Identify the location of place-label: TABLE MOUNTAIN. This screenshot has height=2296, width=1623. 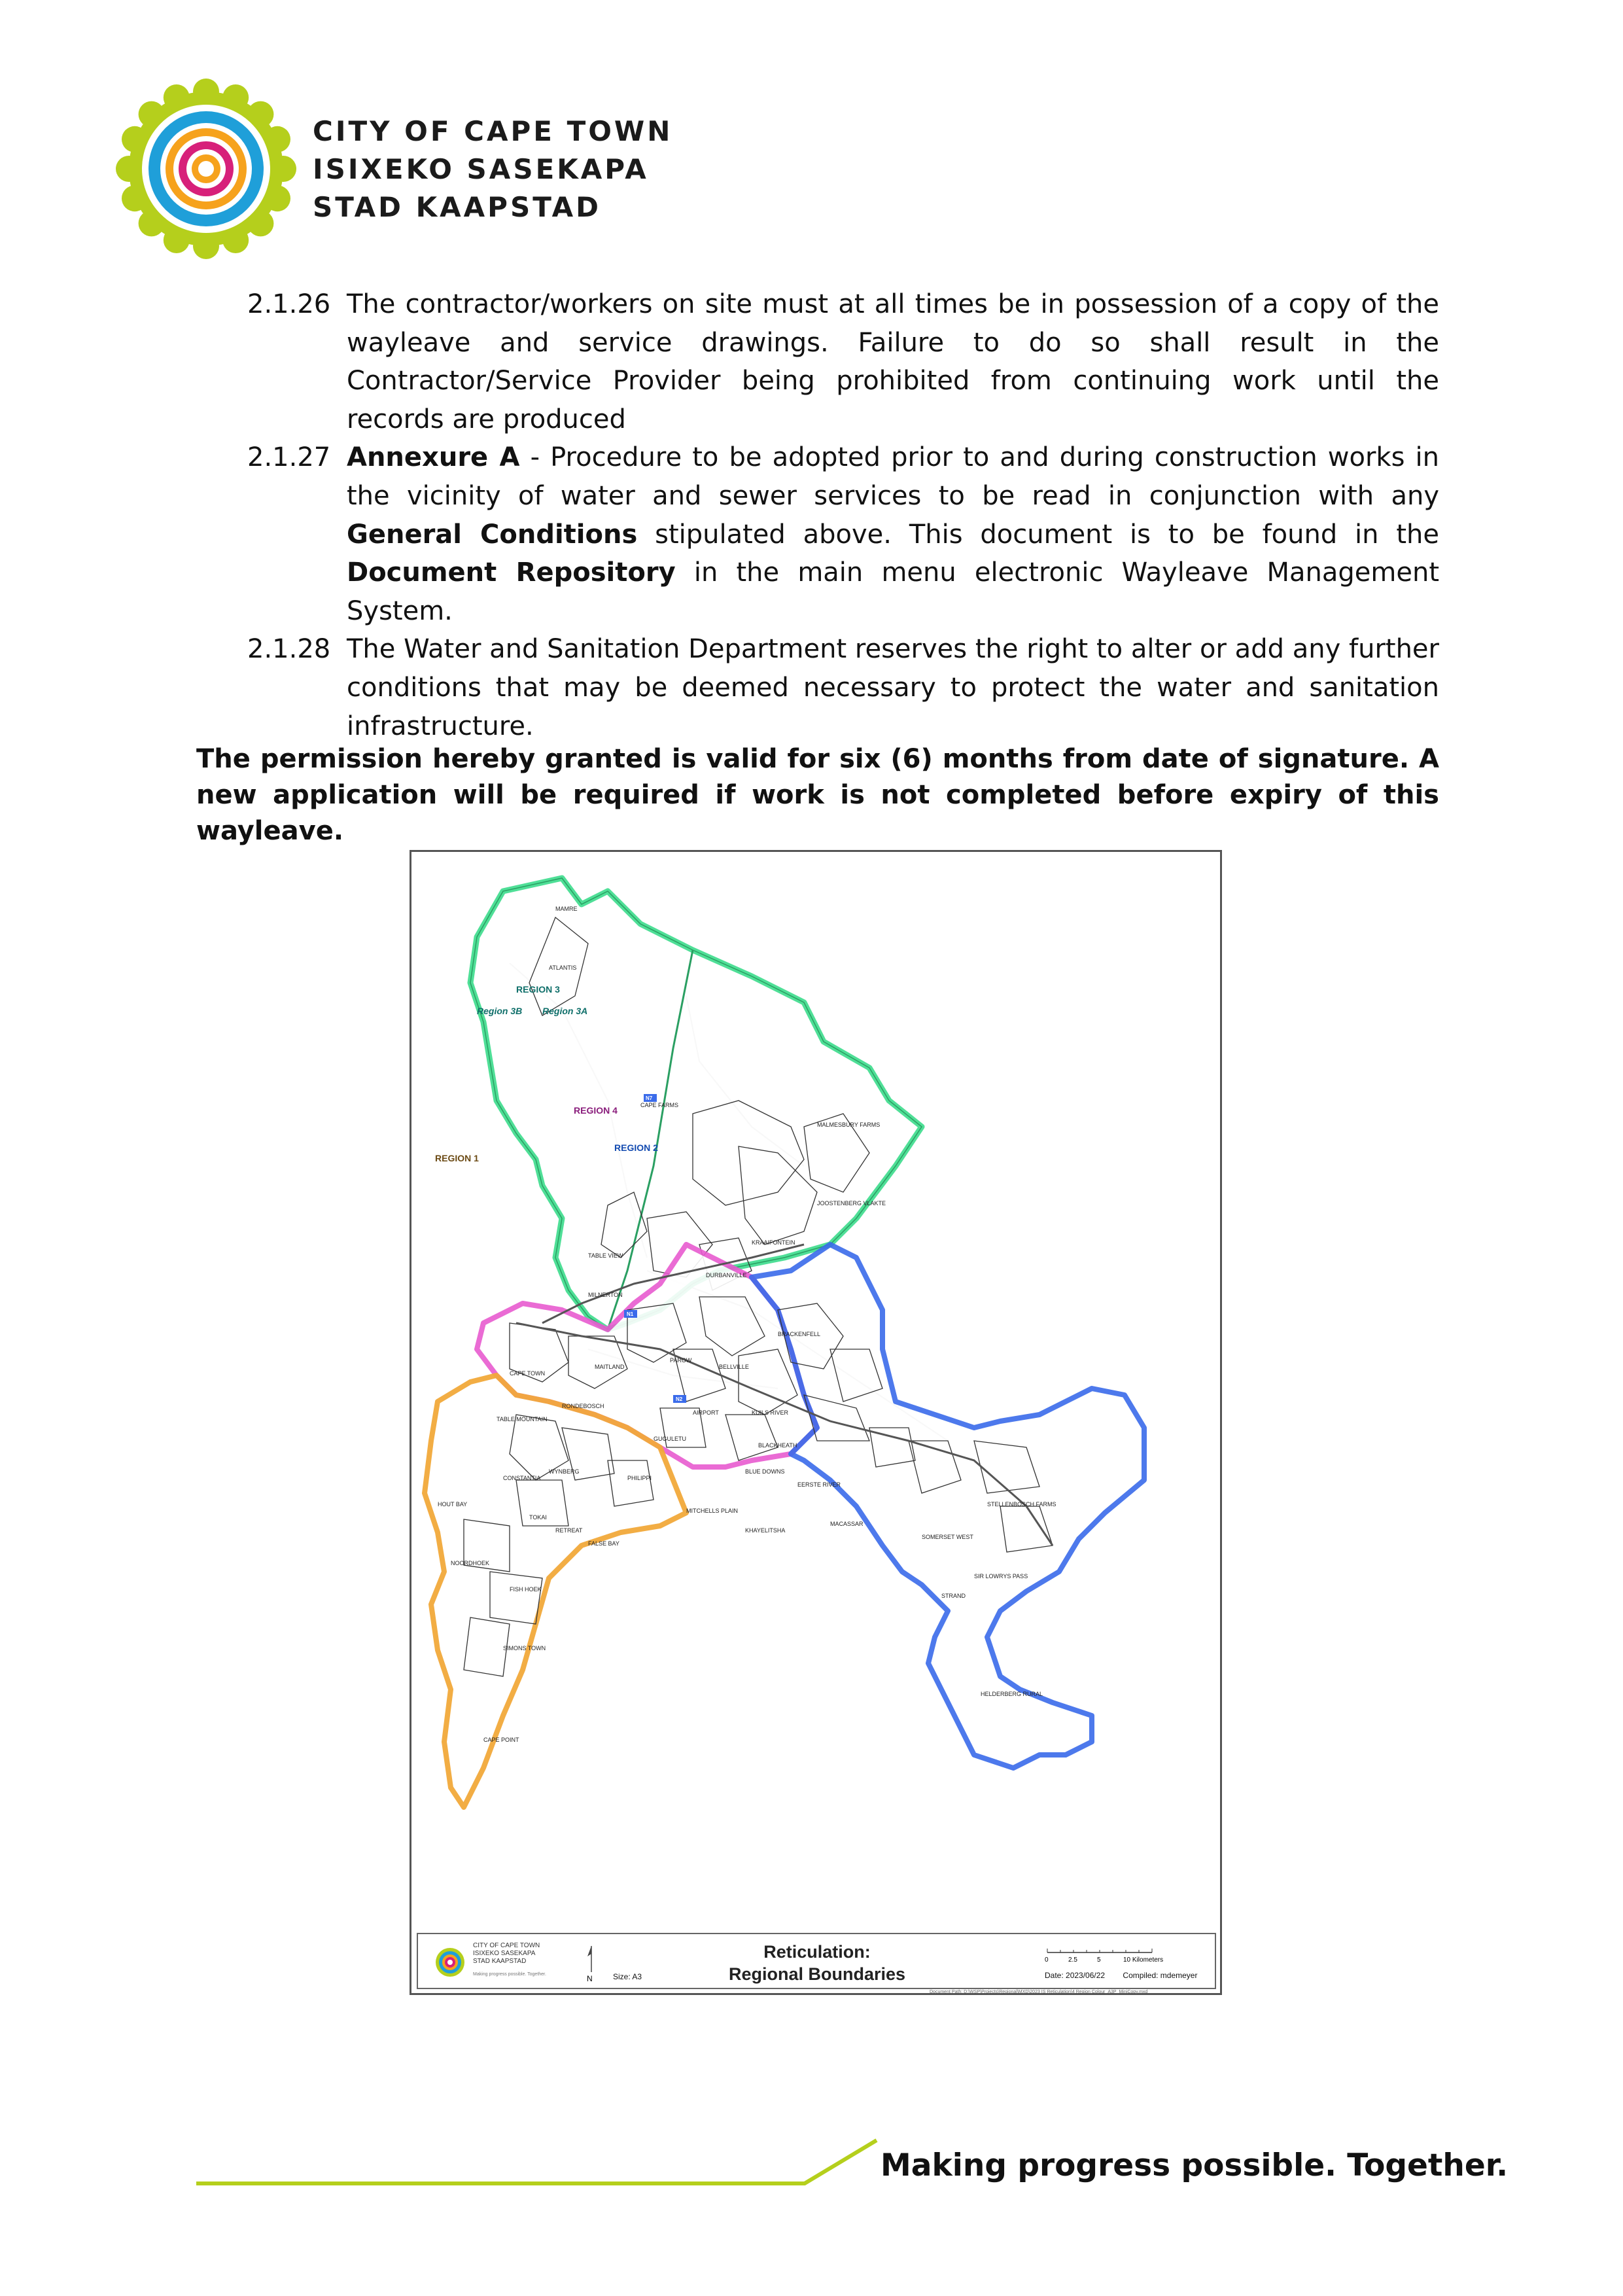
(522, 1419).